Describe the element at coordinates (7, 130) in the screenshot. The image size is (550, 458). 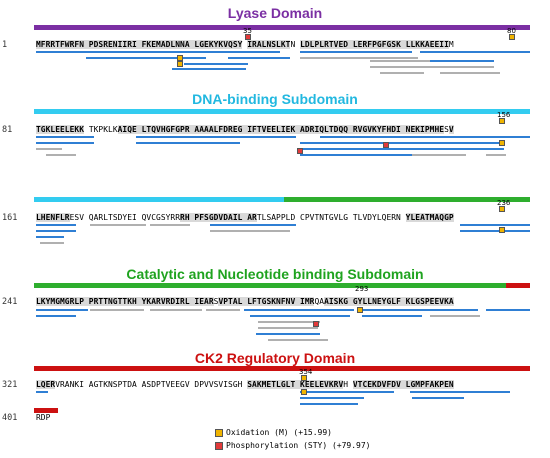
I see `row-number: 81` at that location.